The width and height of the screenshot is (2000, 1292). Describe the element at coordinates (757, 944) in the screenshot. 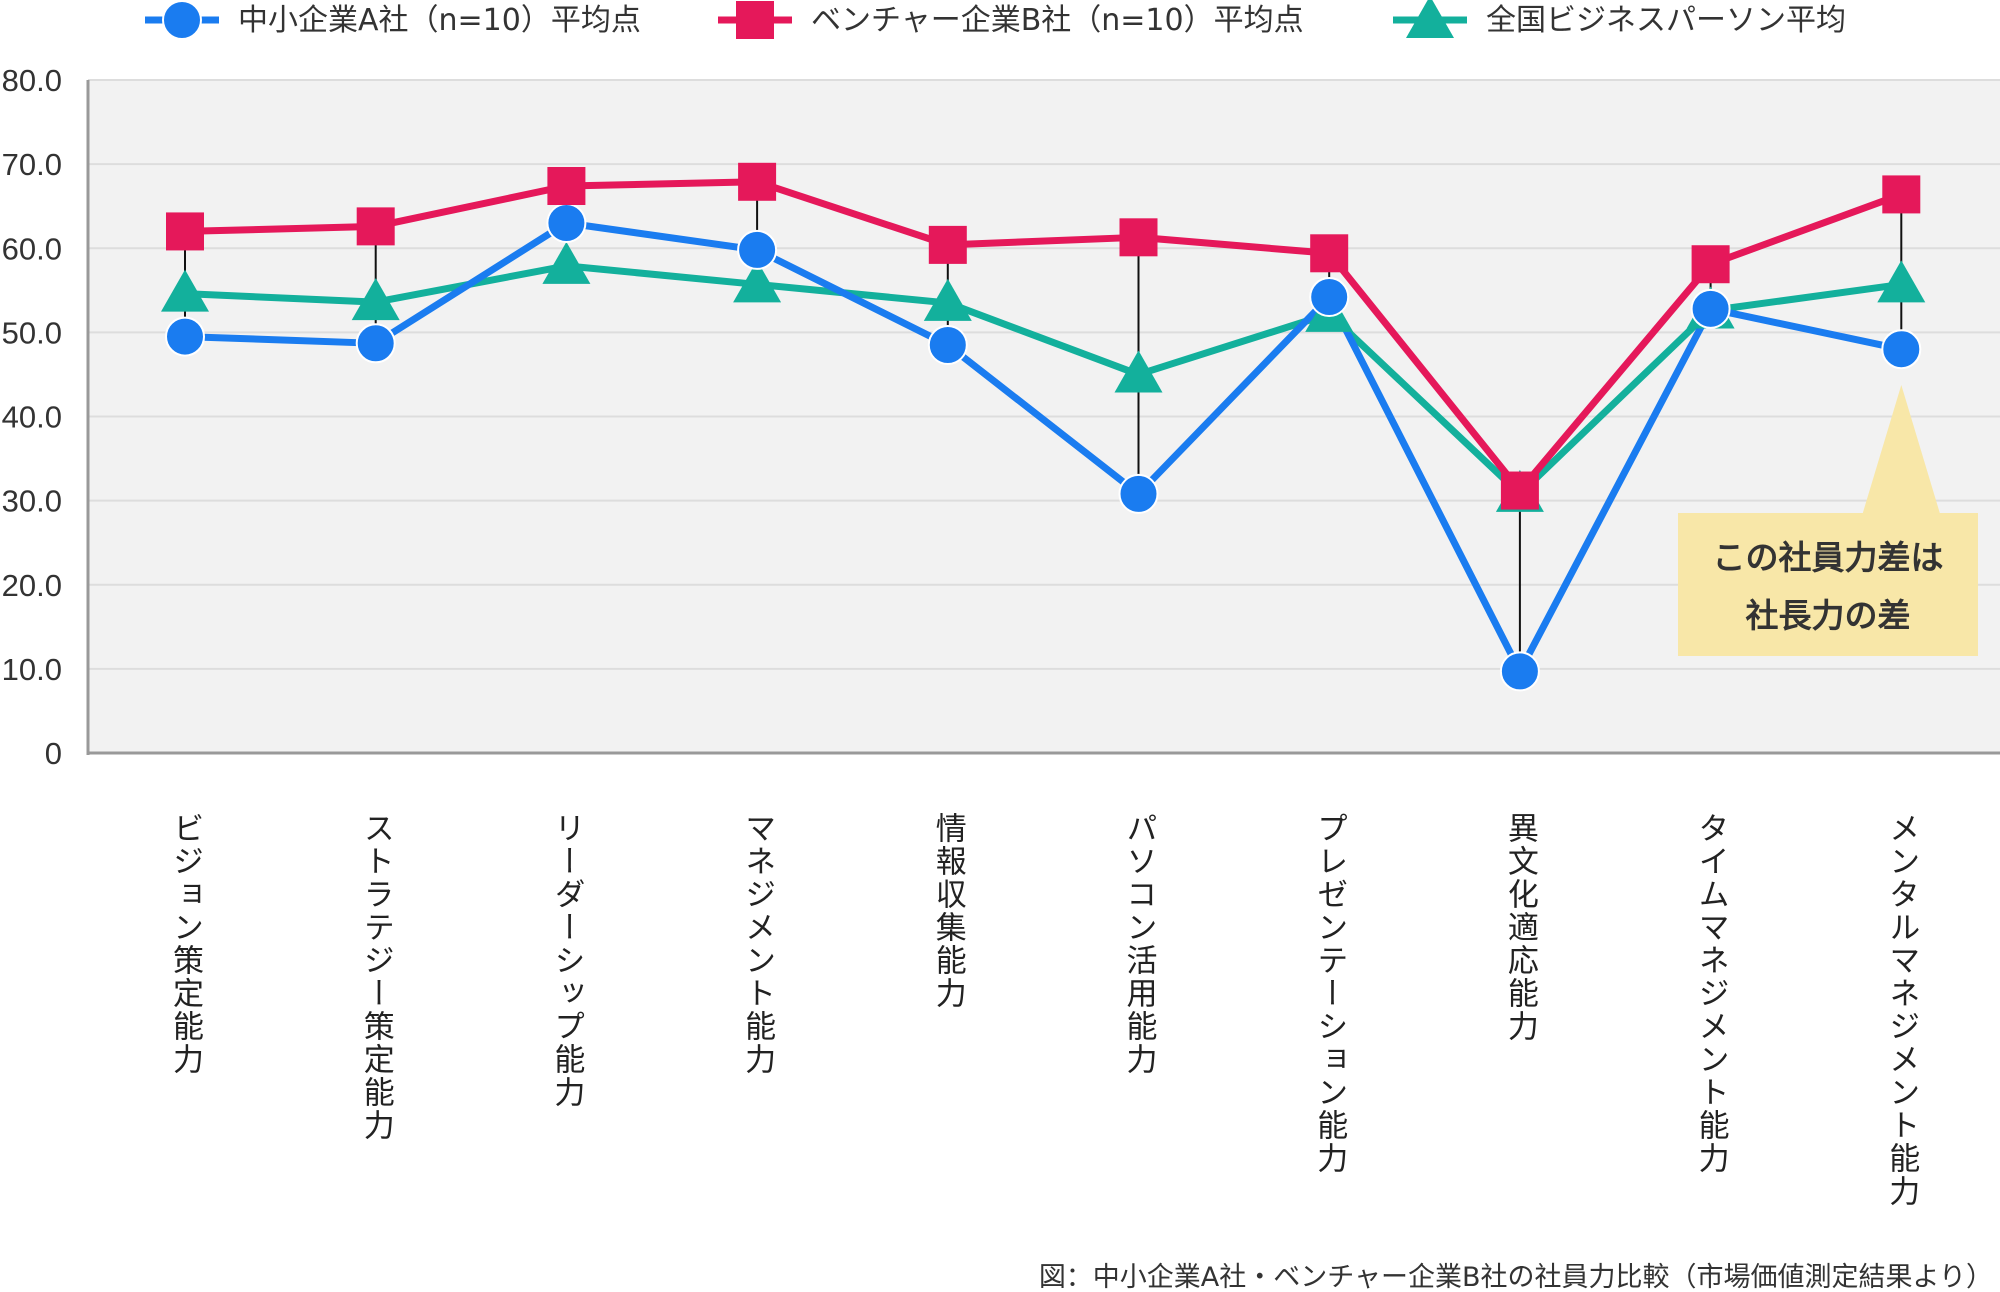

I see `x-category-label: マネジメント能力` at that location.